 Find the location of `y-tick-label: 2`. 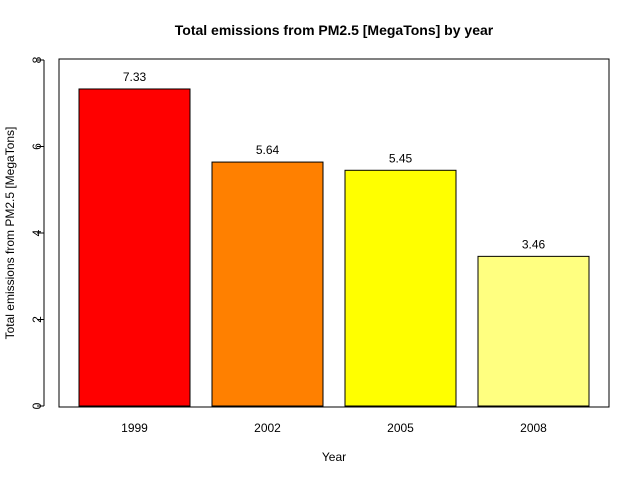

y-tick-label: 2 is located at coordinates (37, 319).